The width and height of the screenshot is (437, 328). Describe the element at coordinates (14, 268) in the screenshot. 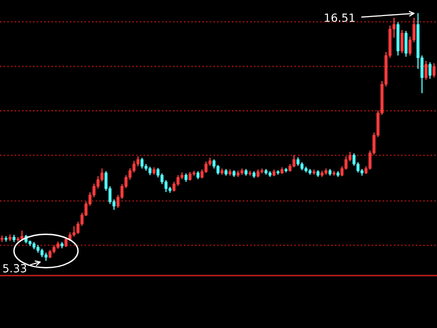

I see `text: 5.33` at that location.